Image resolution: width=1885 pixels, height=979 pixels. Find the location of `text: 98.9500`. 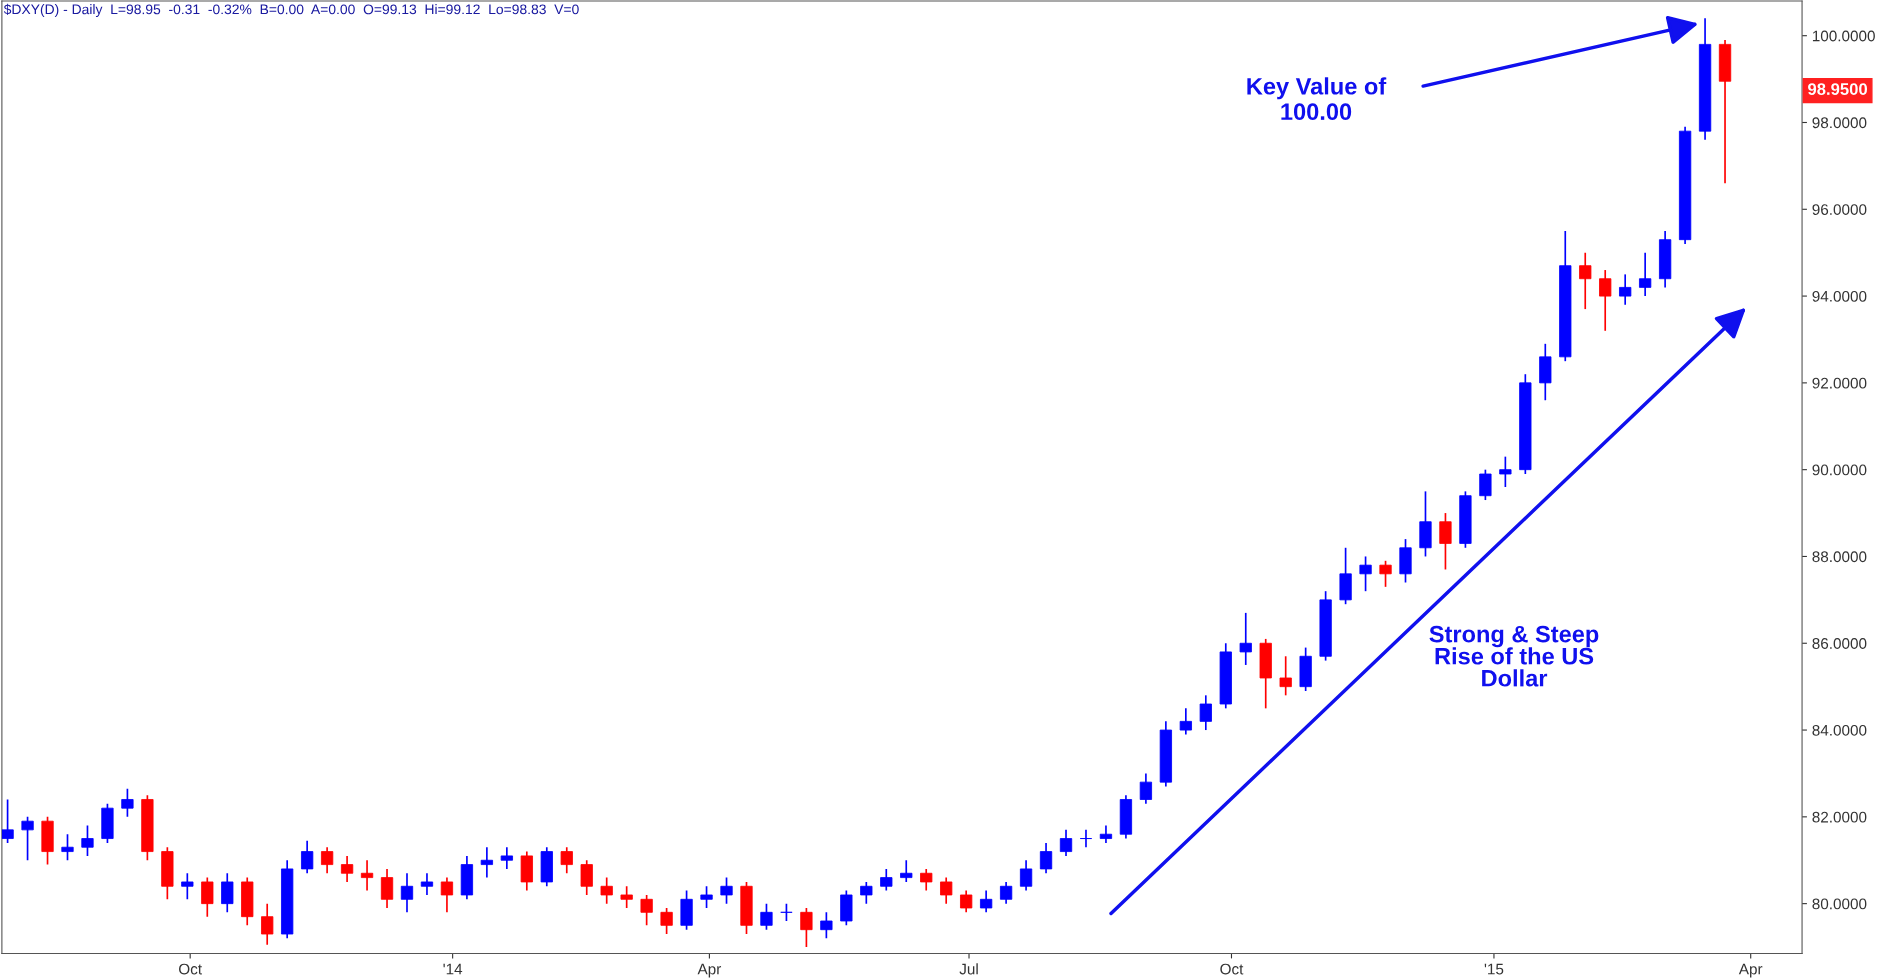

text: 98.9500 is located at coordinates (1838, 89).